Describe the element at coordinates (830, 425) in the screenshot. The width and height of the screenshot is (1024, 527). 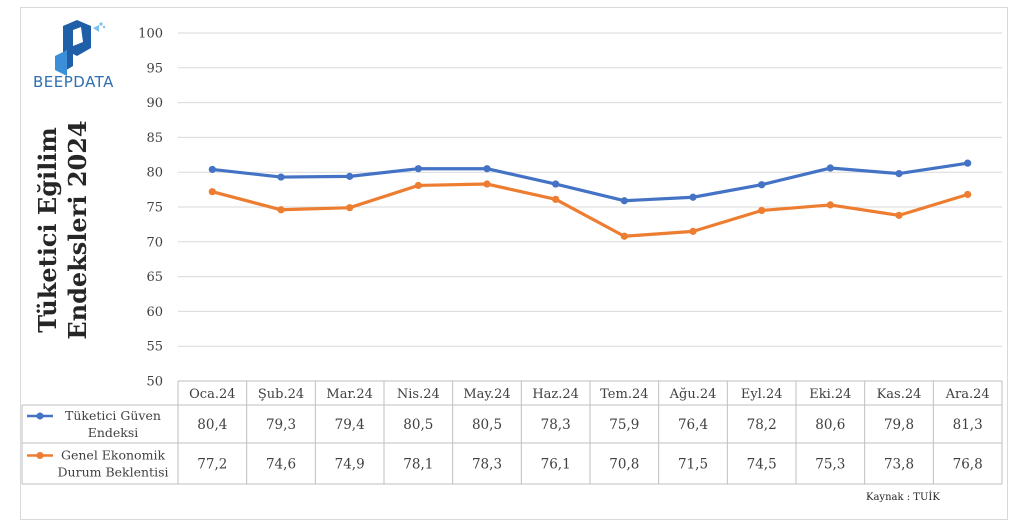
I see `table-value: 80,6` at that location.